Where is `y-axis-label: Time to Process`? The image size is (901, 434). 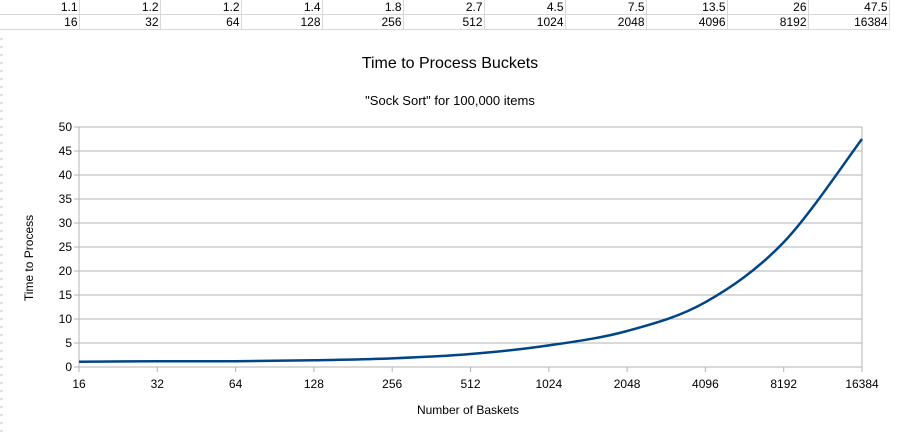 y-axis-label: Time to Process is located at coordinates (29, 258).